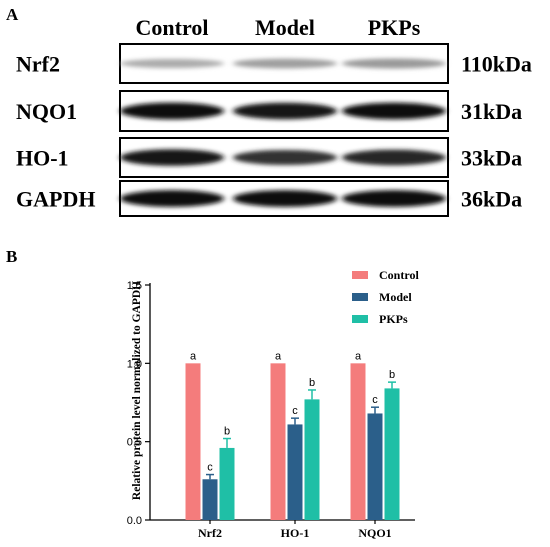 The width and height of the screenshot is (550, 547). I want to click on blot-weight-nqo1: 31kDa, so click(491, 111).